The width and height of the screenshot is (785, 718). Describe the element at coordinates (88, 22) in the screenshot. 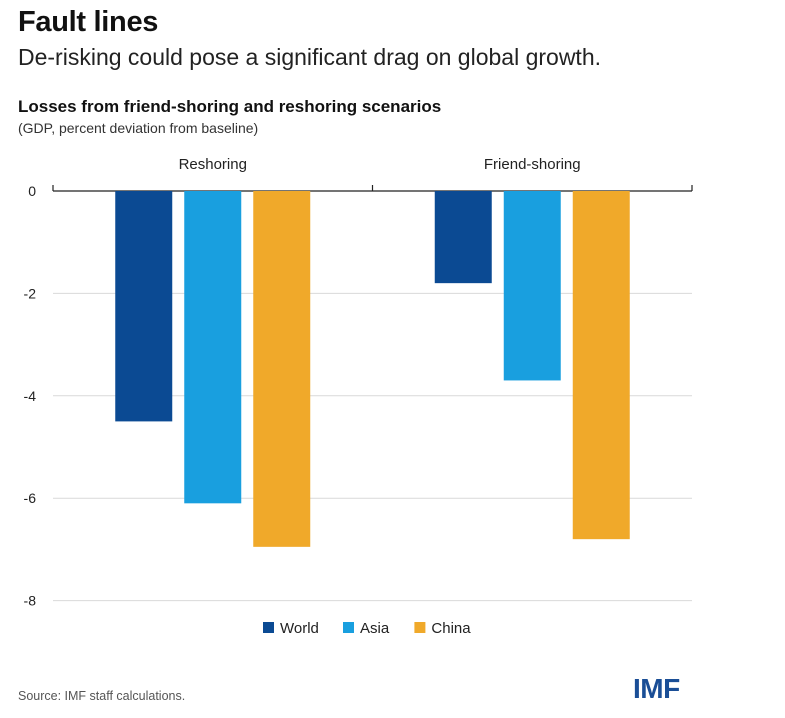

I see `headline: Fault lines` at that location.